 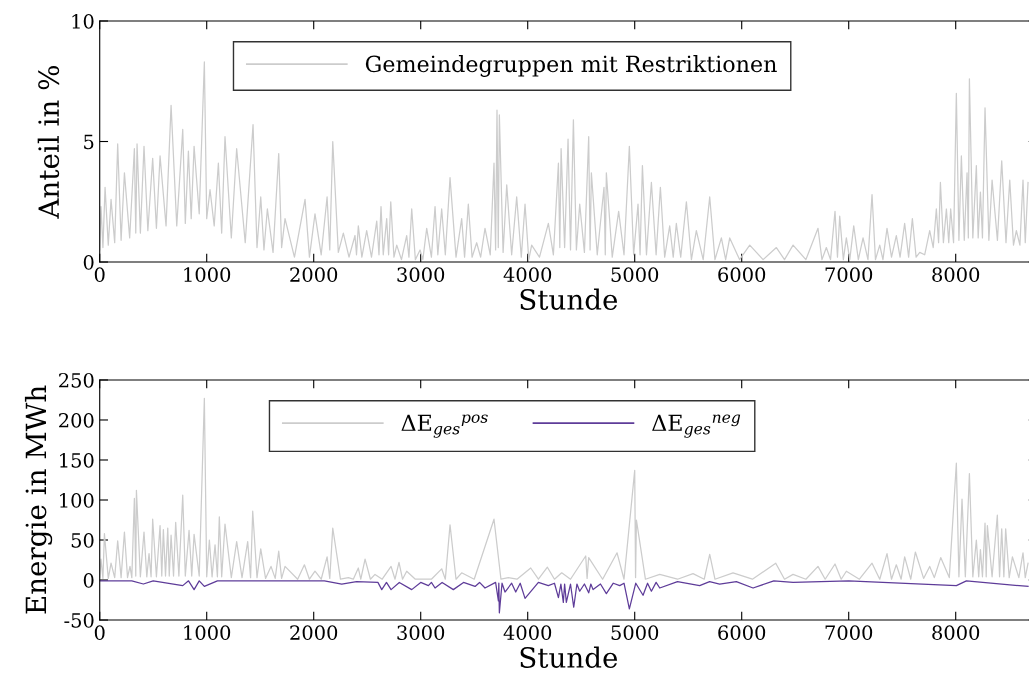 What do you see at coordinates (83, 21) in the screenshot?
I see `y-tick-label: 10` at bounding box center [83, 21].